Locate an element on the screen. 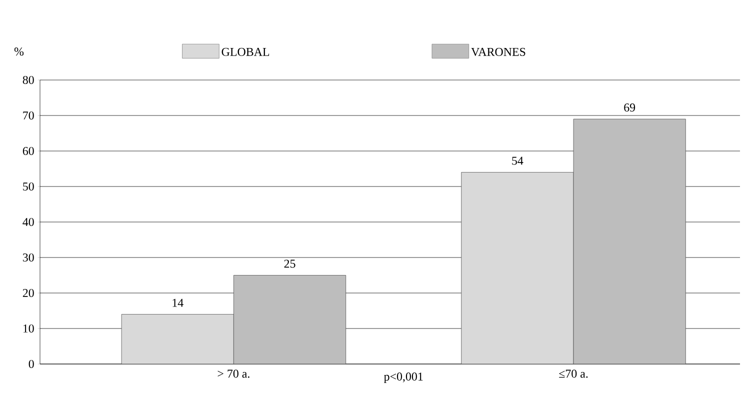 The width and height of the screenshot is (748, 416). y-tick-label: 80 is located at coordinates (28, 80).